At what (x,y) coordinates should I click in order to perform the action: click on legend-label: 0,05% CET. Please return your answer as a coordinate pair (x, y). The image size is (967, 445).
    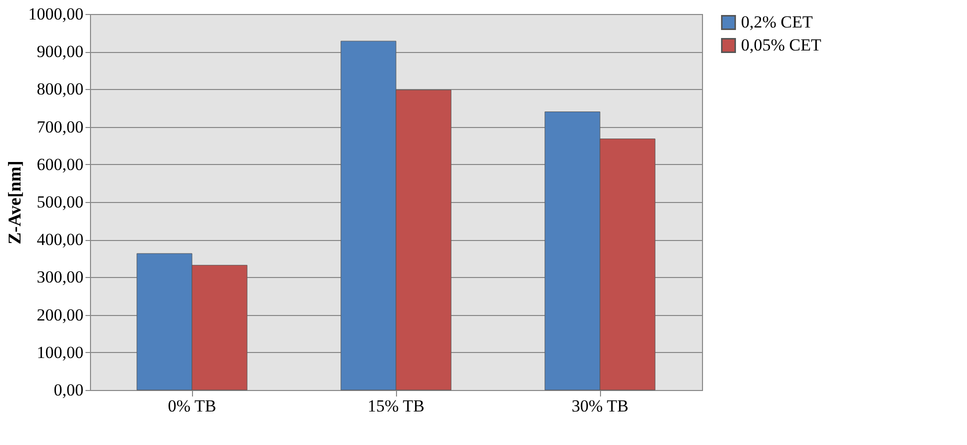
    Looking at the image, I should click on (781, 45).